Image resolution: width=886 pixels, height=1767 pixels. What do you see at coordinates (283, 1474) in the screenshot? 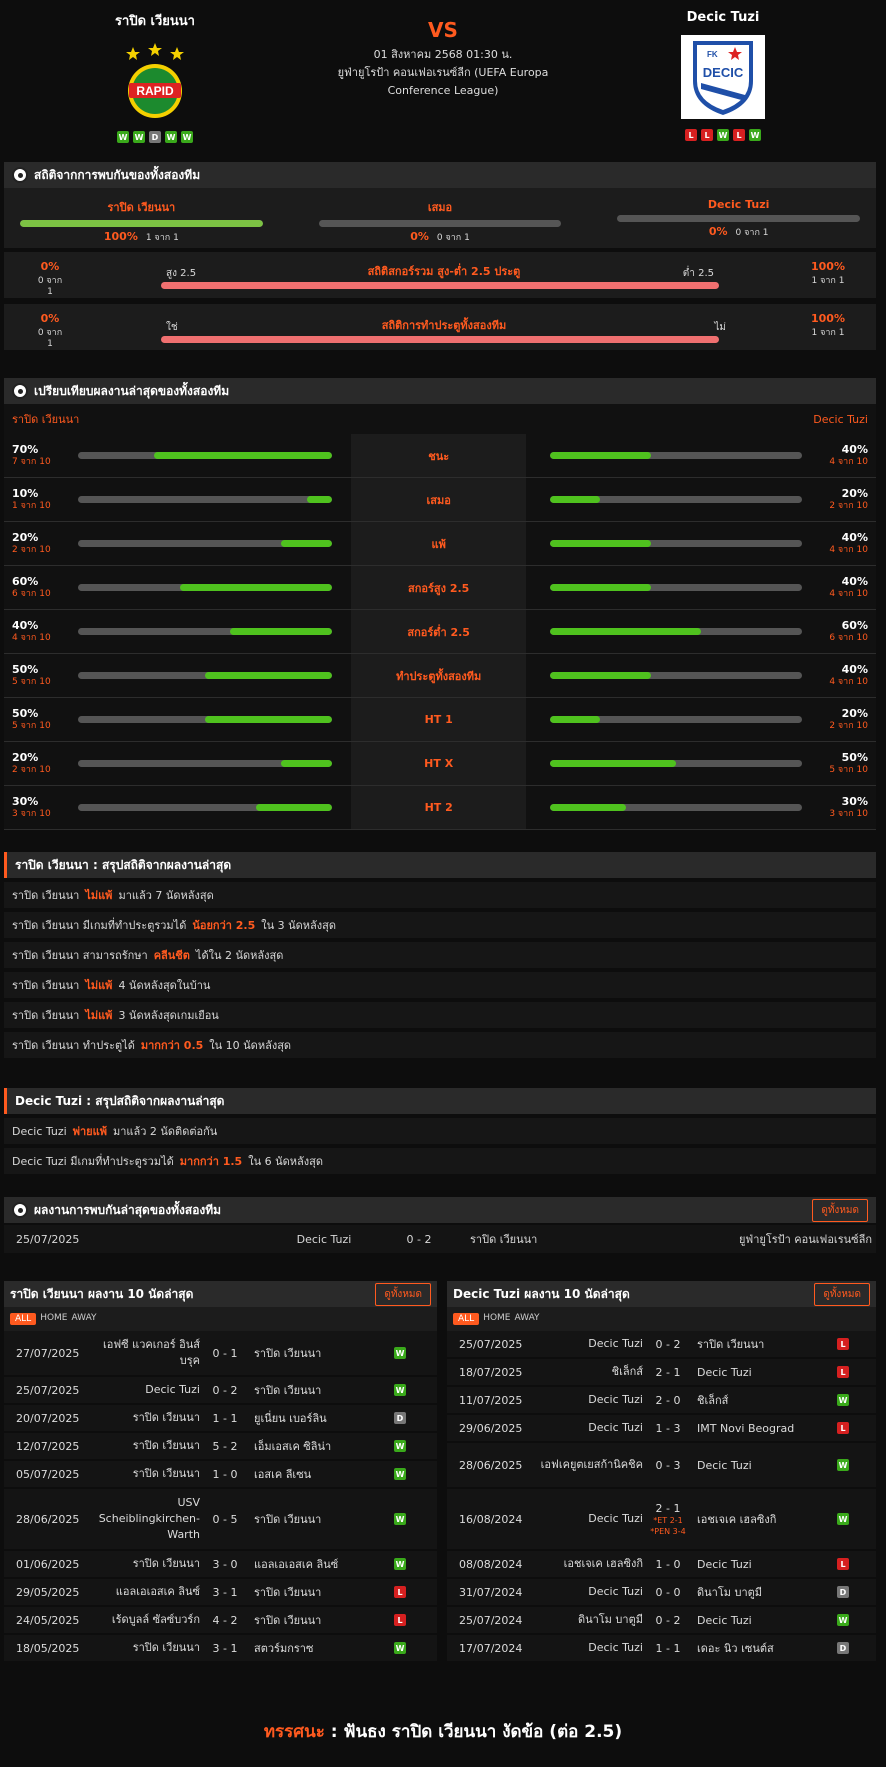
I see `result-away: เอสเค ลีเซน` at bounding box center [283, 1474].